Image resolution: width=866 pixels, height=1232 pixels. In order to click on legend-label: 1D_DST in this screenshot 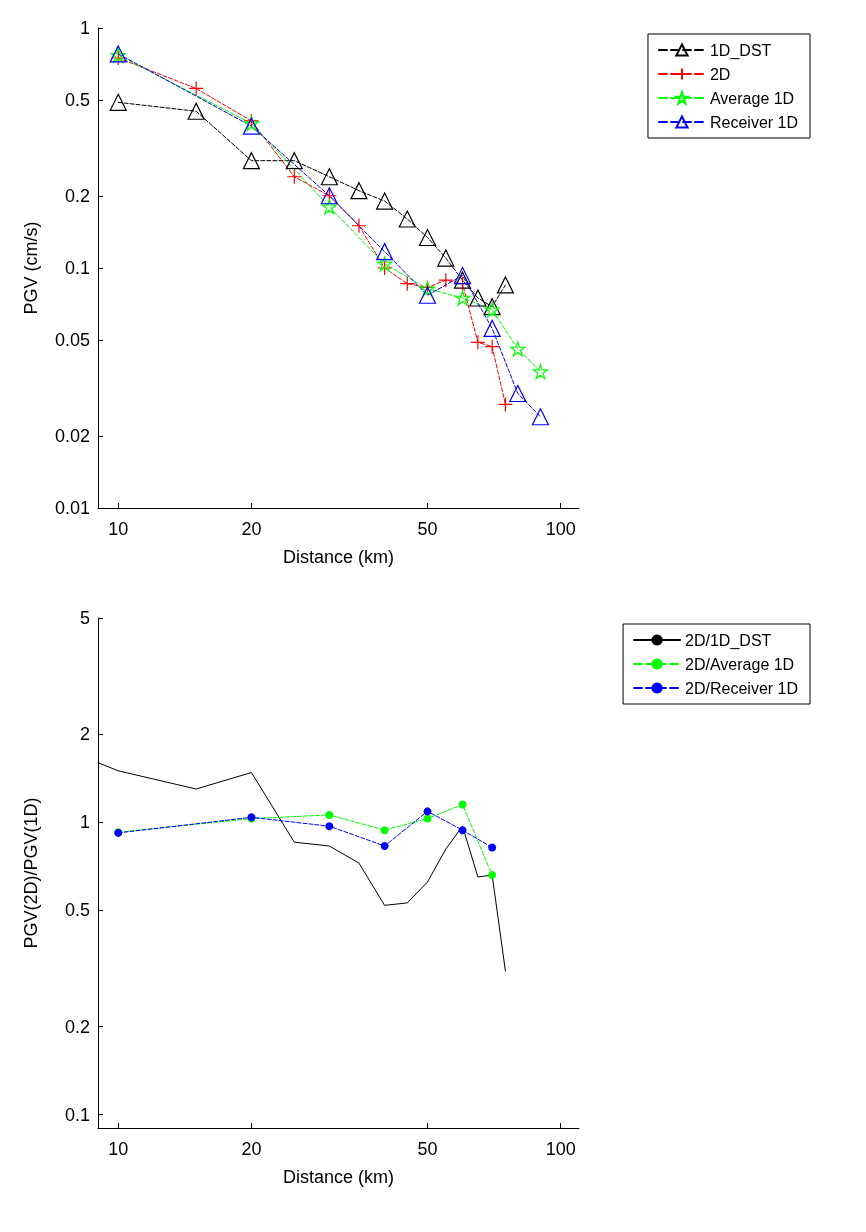, I will do `click(740, 50)`.